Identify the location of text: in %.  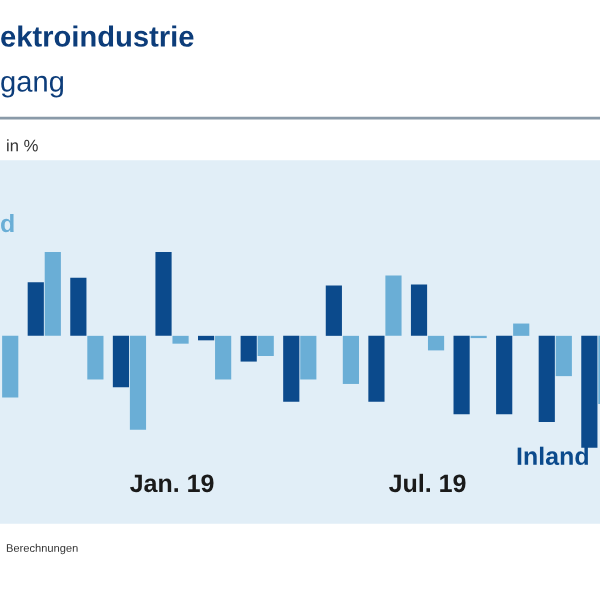
(22, 145).